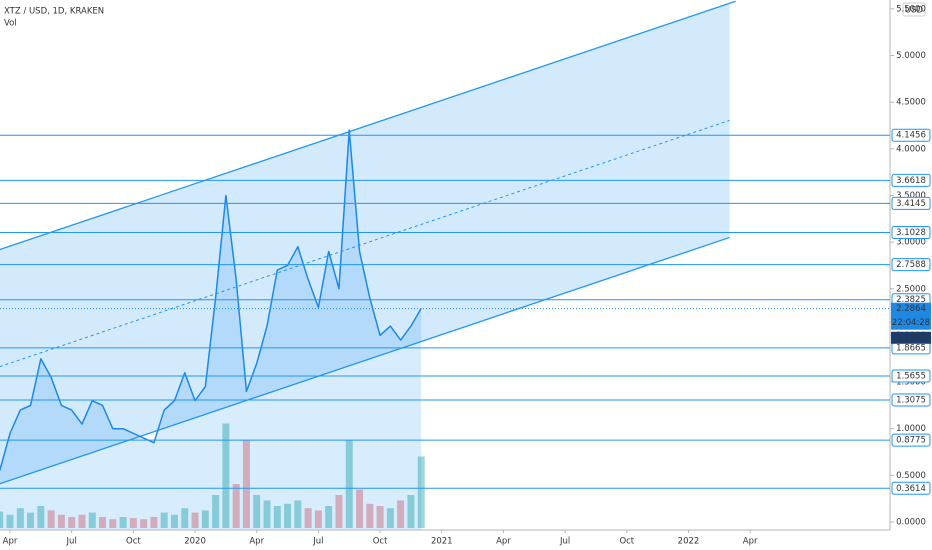 Image resolution: width=932 pixels, height=550 pixels. What do you see at coordinates (911, 348) in the screenshot?
I see `level-label: 1.8665` at bounding box center [911, 348].